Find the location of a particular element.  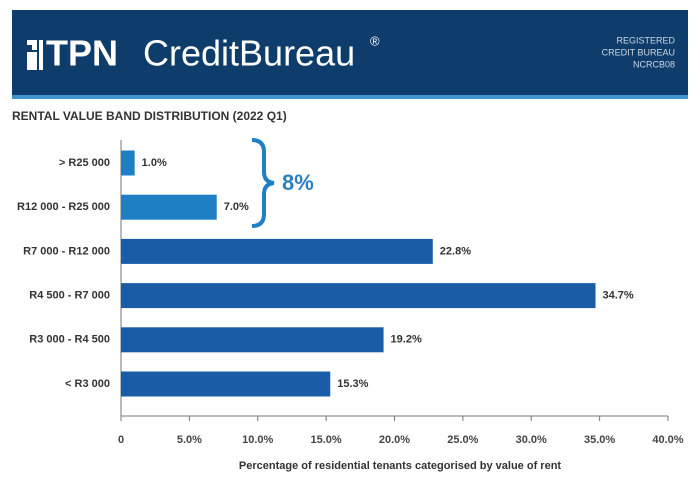

header-stripe is located at coordinates (350, 97).